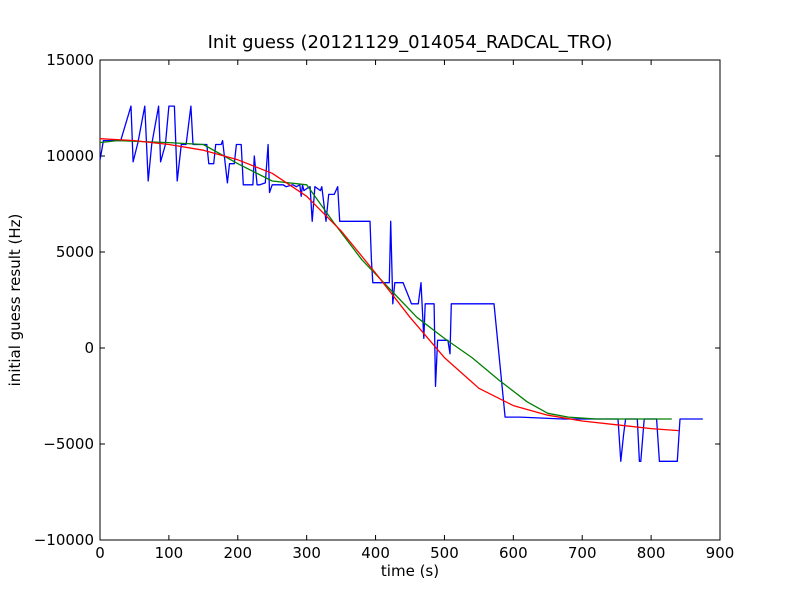  I want to click on x-axis-label: time (s), so click(410, 571).